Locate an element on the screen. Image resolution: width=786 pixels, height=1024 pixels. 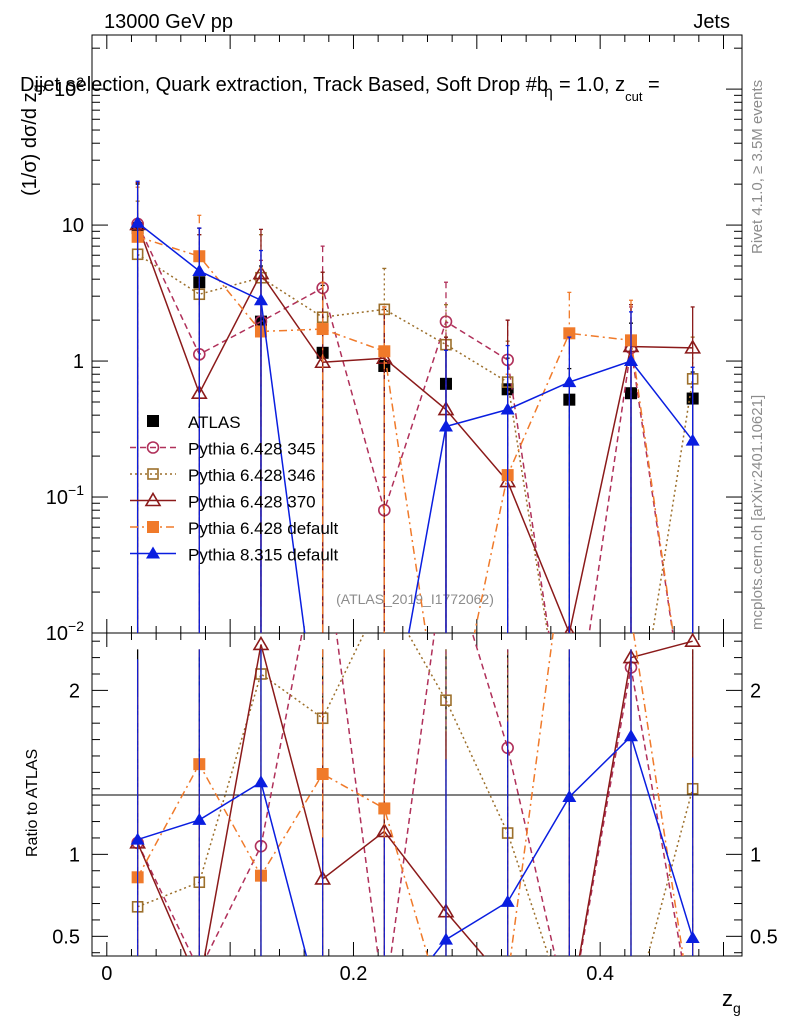
legend-label: Pythia 8.315 default is located at coordinates (263, 555).